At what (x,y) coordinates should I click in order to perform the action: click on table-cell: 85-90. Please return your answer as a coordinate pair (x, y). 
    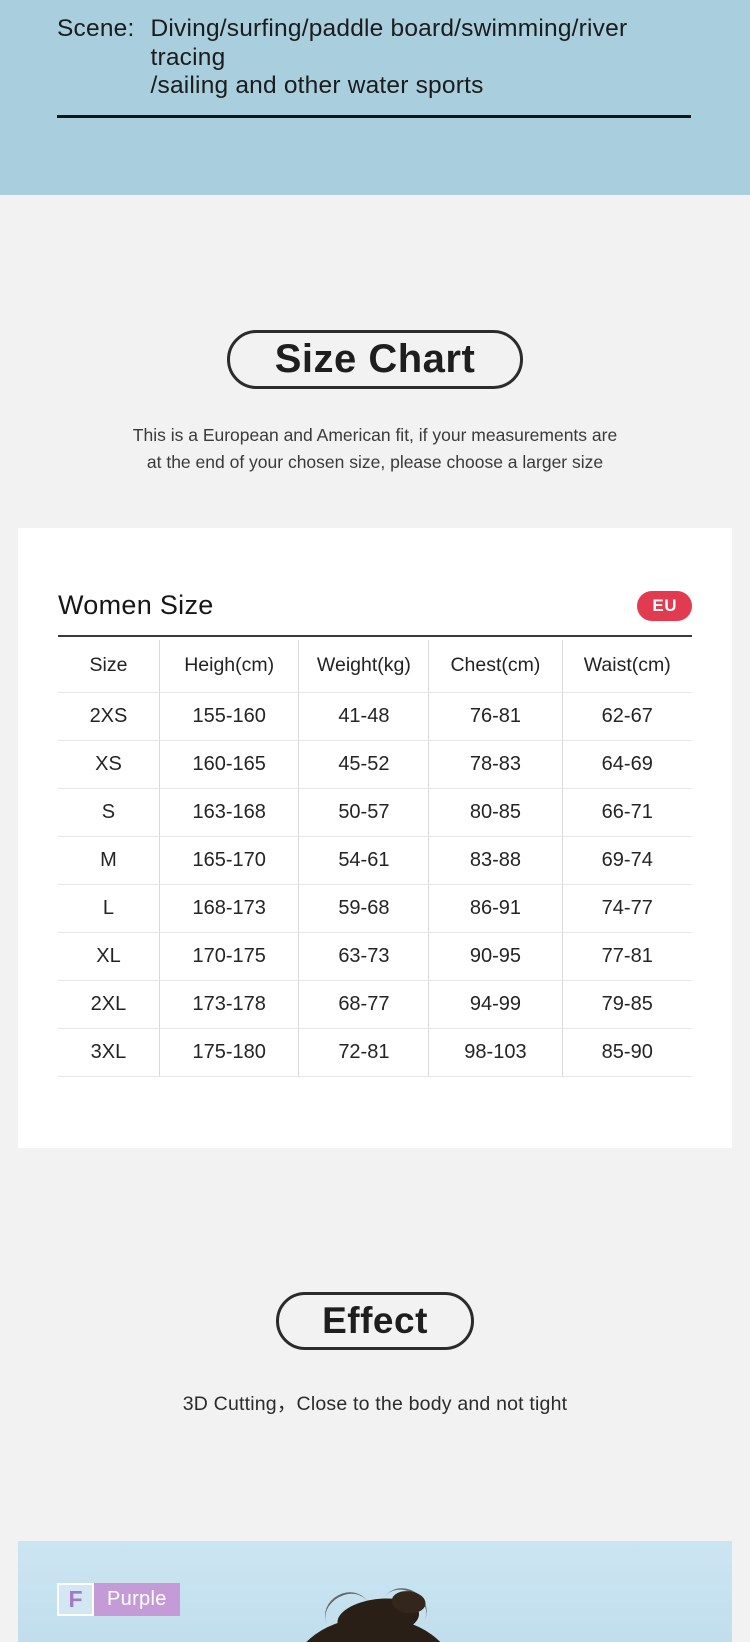
    Looking at the image, I should click on (627, 1052).